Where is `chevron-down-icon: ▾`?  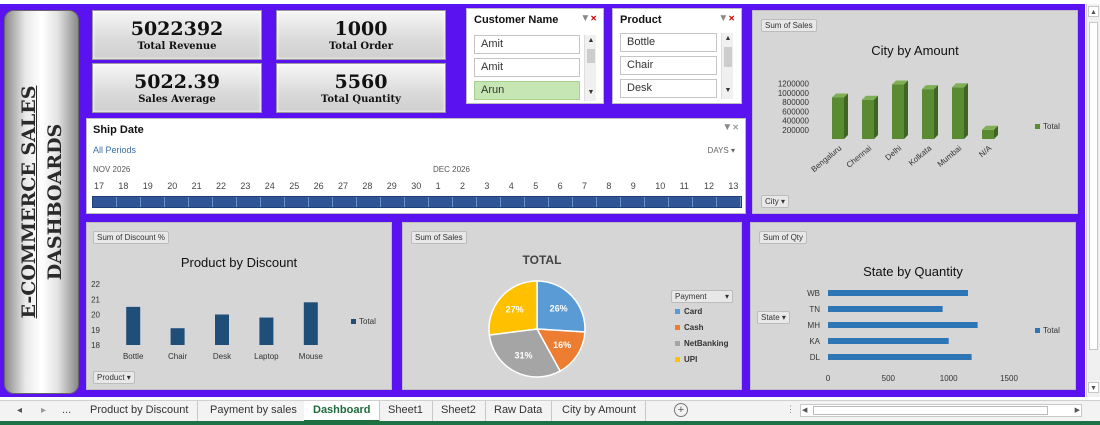 chevron-down-icon: ▾ is located at coordinates (726, 296).